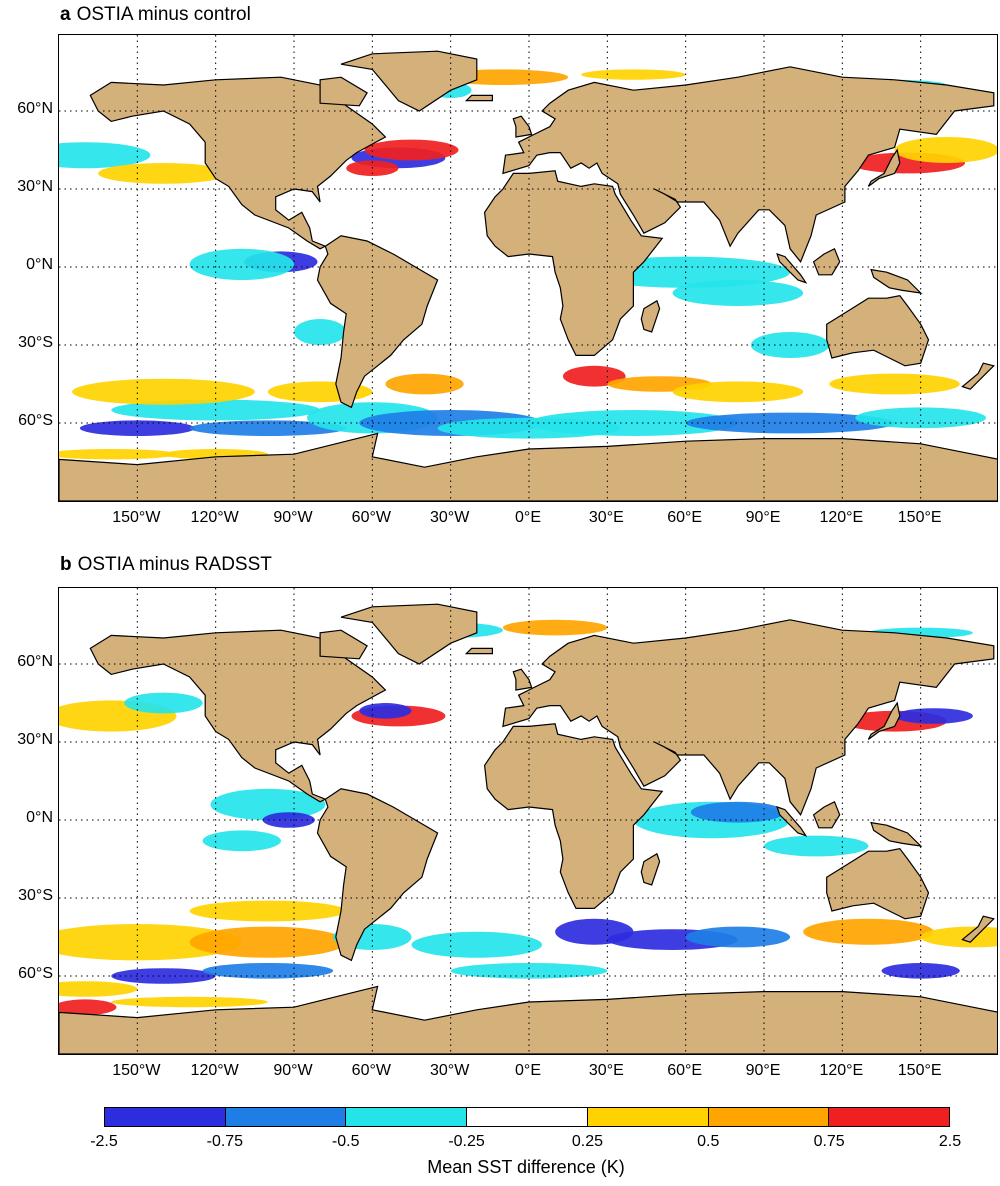 This screenshot has height=1186, width=1000. I want to click on landmass-borneo, so click(826, 261).